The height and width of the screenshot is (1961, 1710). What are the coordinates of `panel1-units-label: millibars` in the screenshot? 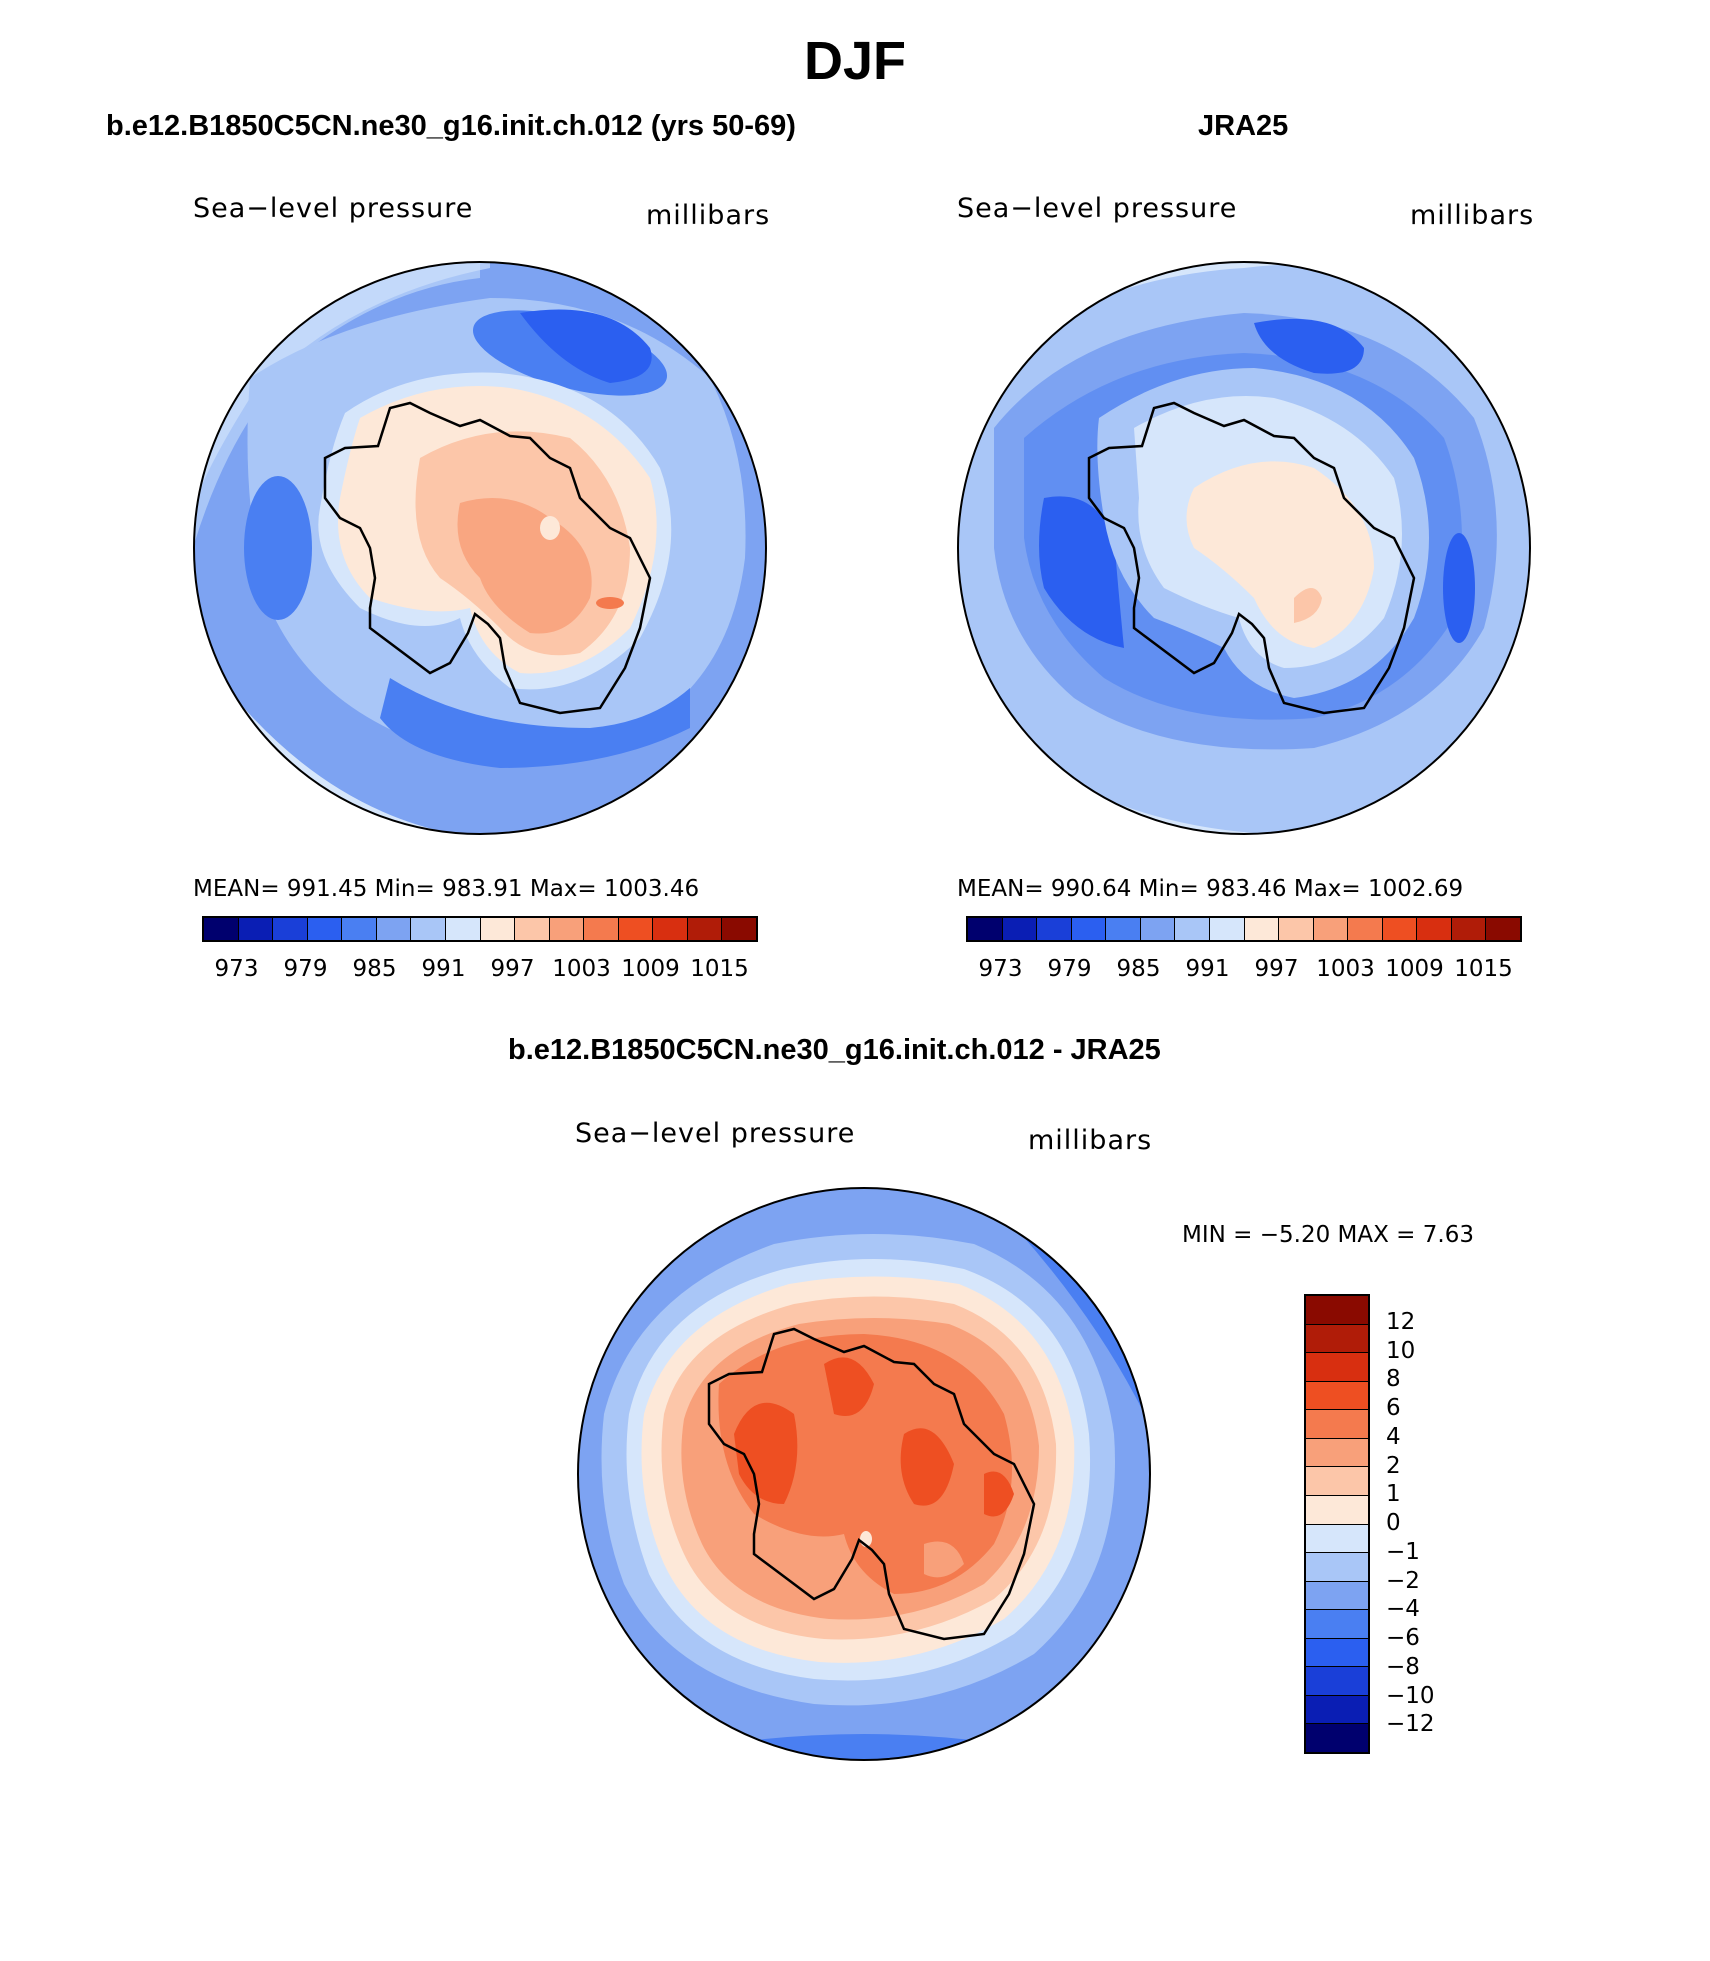 It's located at (708, 215).